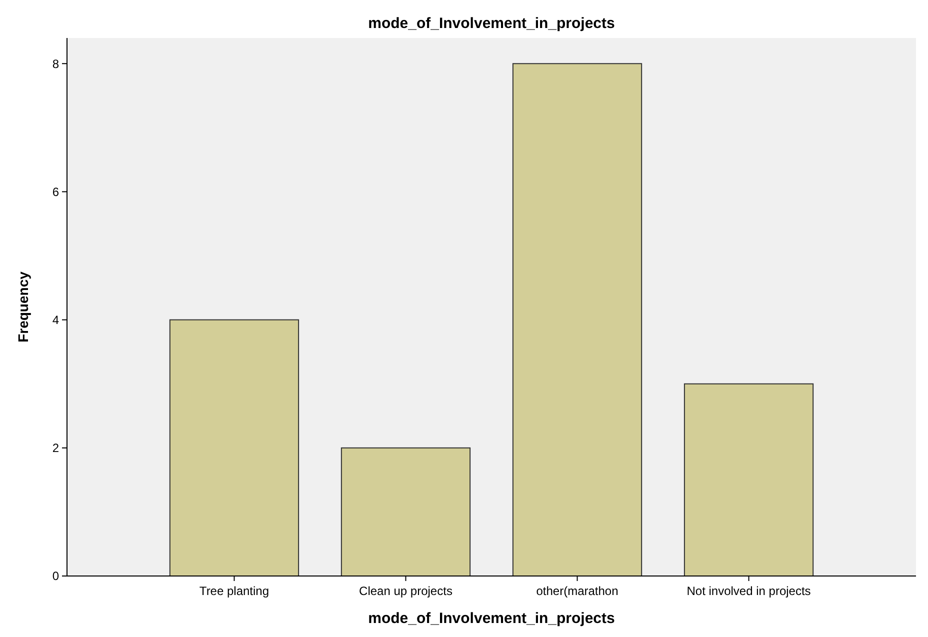 This screenshot has width=928, height=637. Describe the element at coordinates (56, 320) in the screenshot. I see `y-tick-label: 4` at that location.